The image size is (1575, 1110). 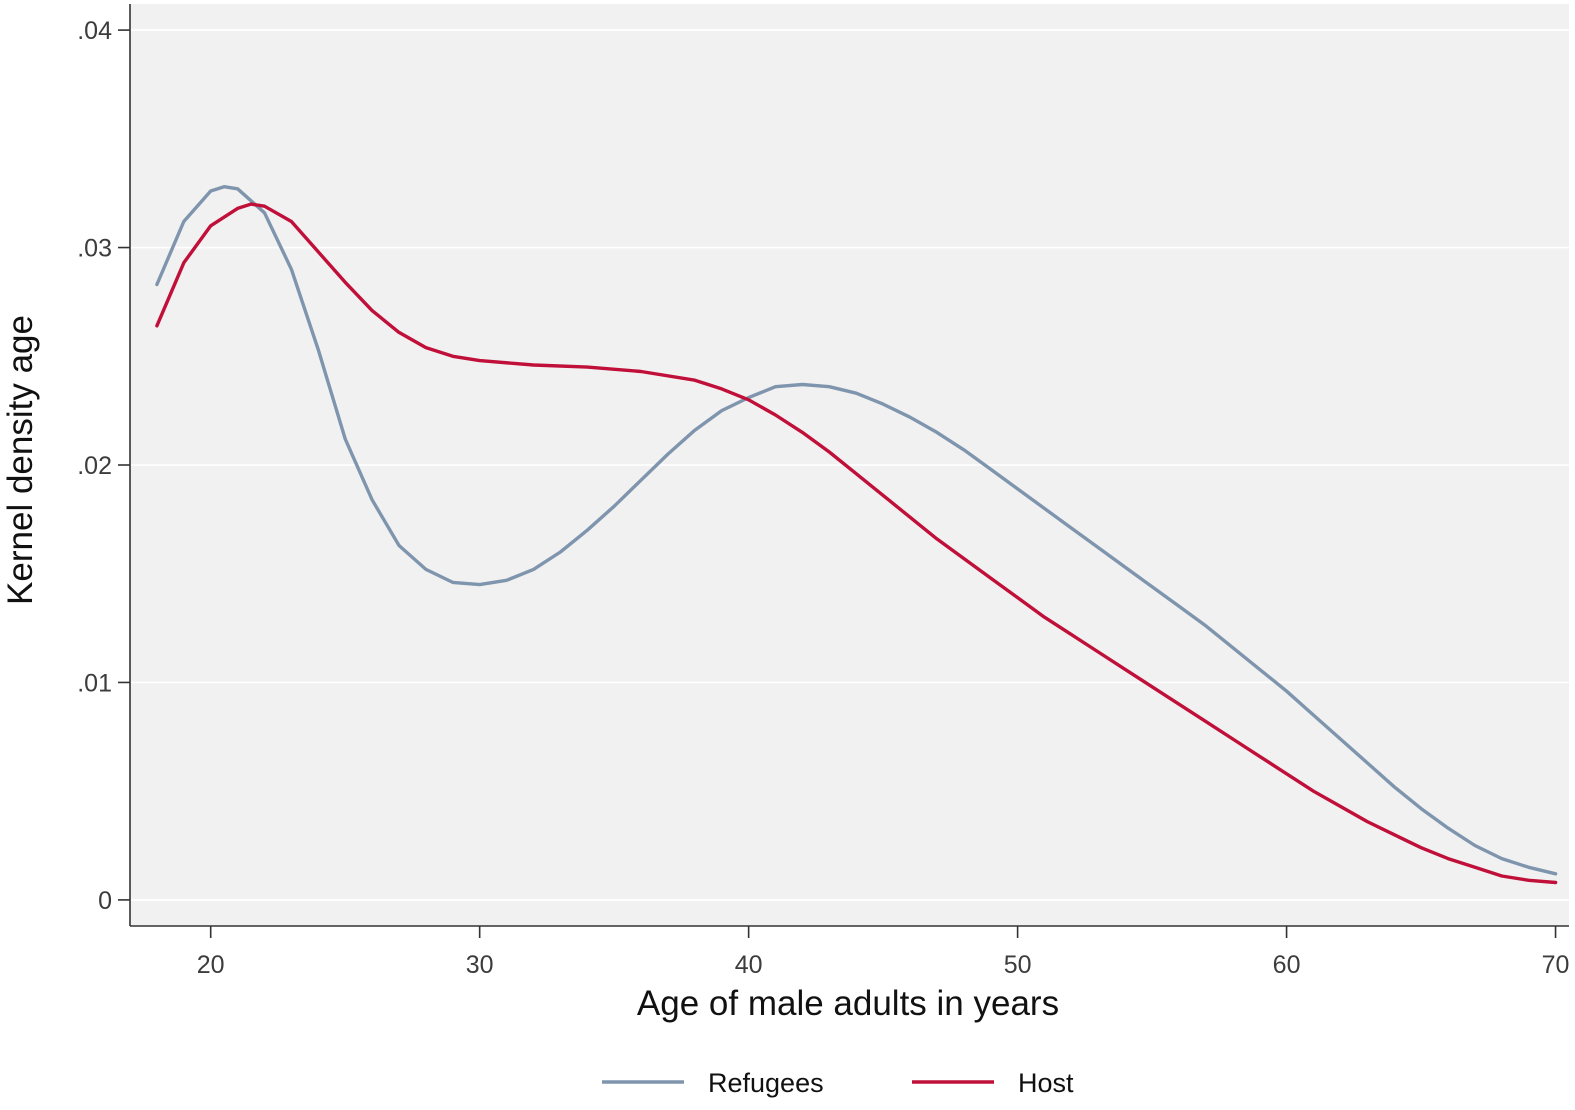 What do you see at coordinates (766, 1083) in the screenshot?
I see `legend-label-refugees: Refugees` at bounding box center [766, 1083].